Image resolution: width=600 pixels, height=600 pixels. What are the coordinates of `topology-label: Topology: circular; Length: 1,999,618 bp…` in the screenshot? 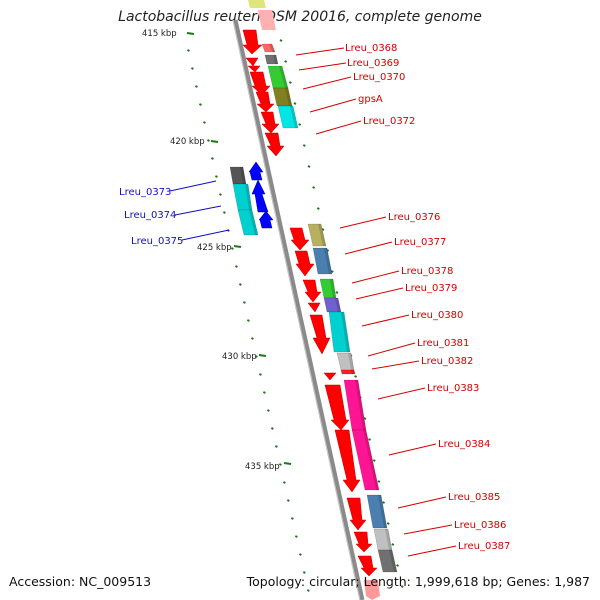 It's located at (418, 581).